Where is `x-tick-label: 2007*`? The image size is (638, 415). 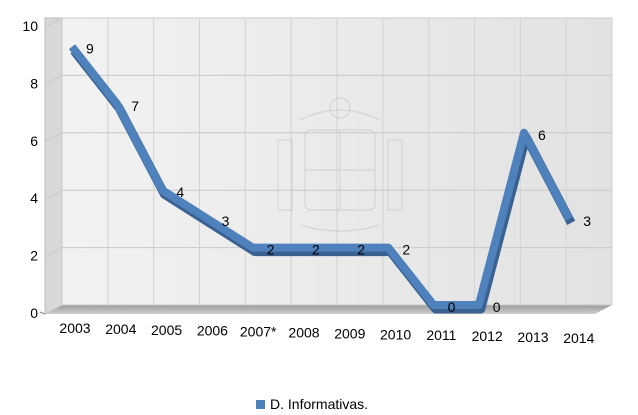 x-tick-label: 2007* is located at coordinates (258, 332).